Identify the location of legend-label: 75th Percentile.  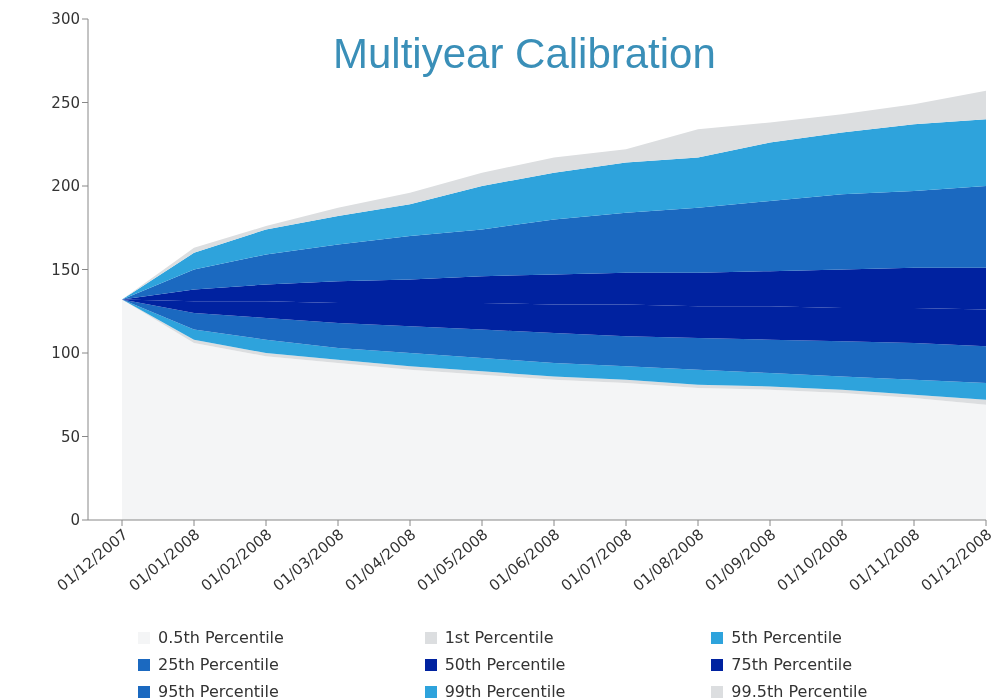
(792, 664).